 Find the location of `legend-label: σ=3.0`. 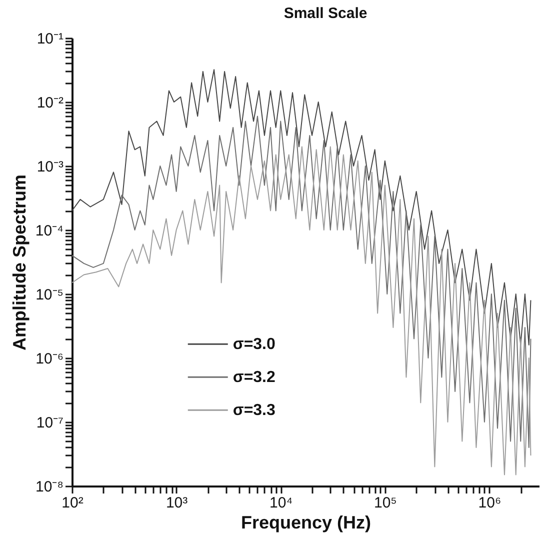

legend-label: σ=3.0 is located at coordinates (254, 345).